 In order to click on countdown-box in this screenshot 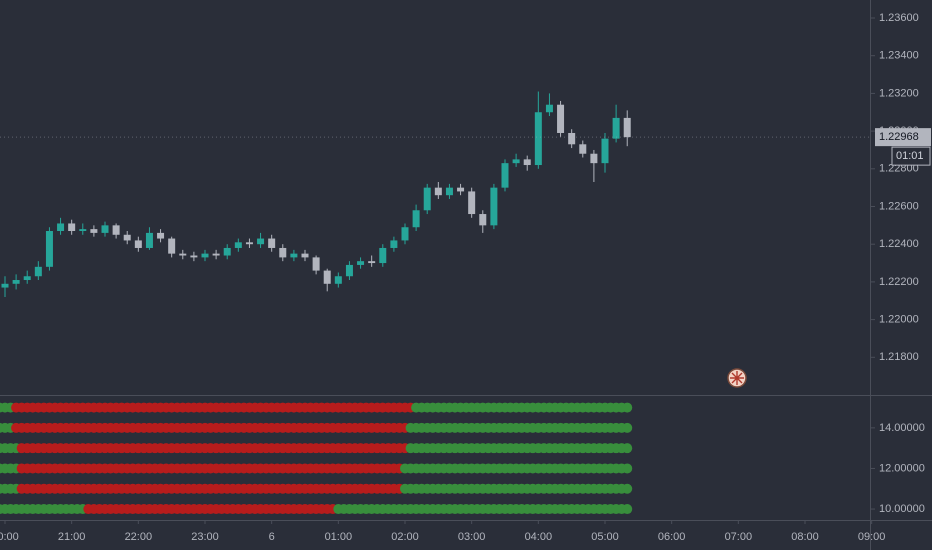, I will do `click(911, 156)`.